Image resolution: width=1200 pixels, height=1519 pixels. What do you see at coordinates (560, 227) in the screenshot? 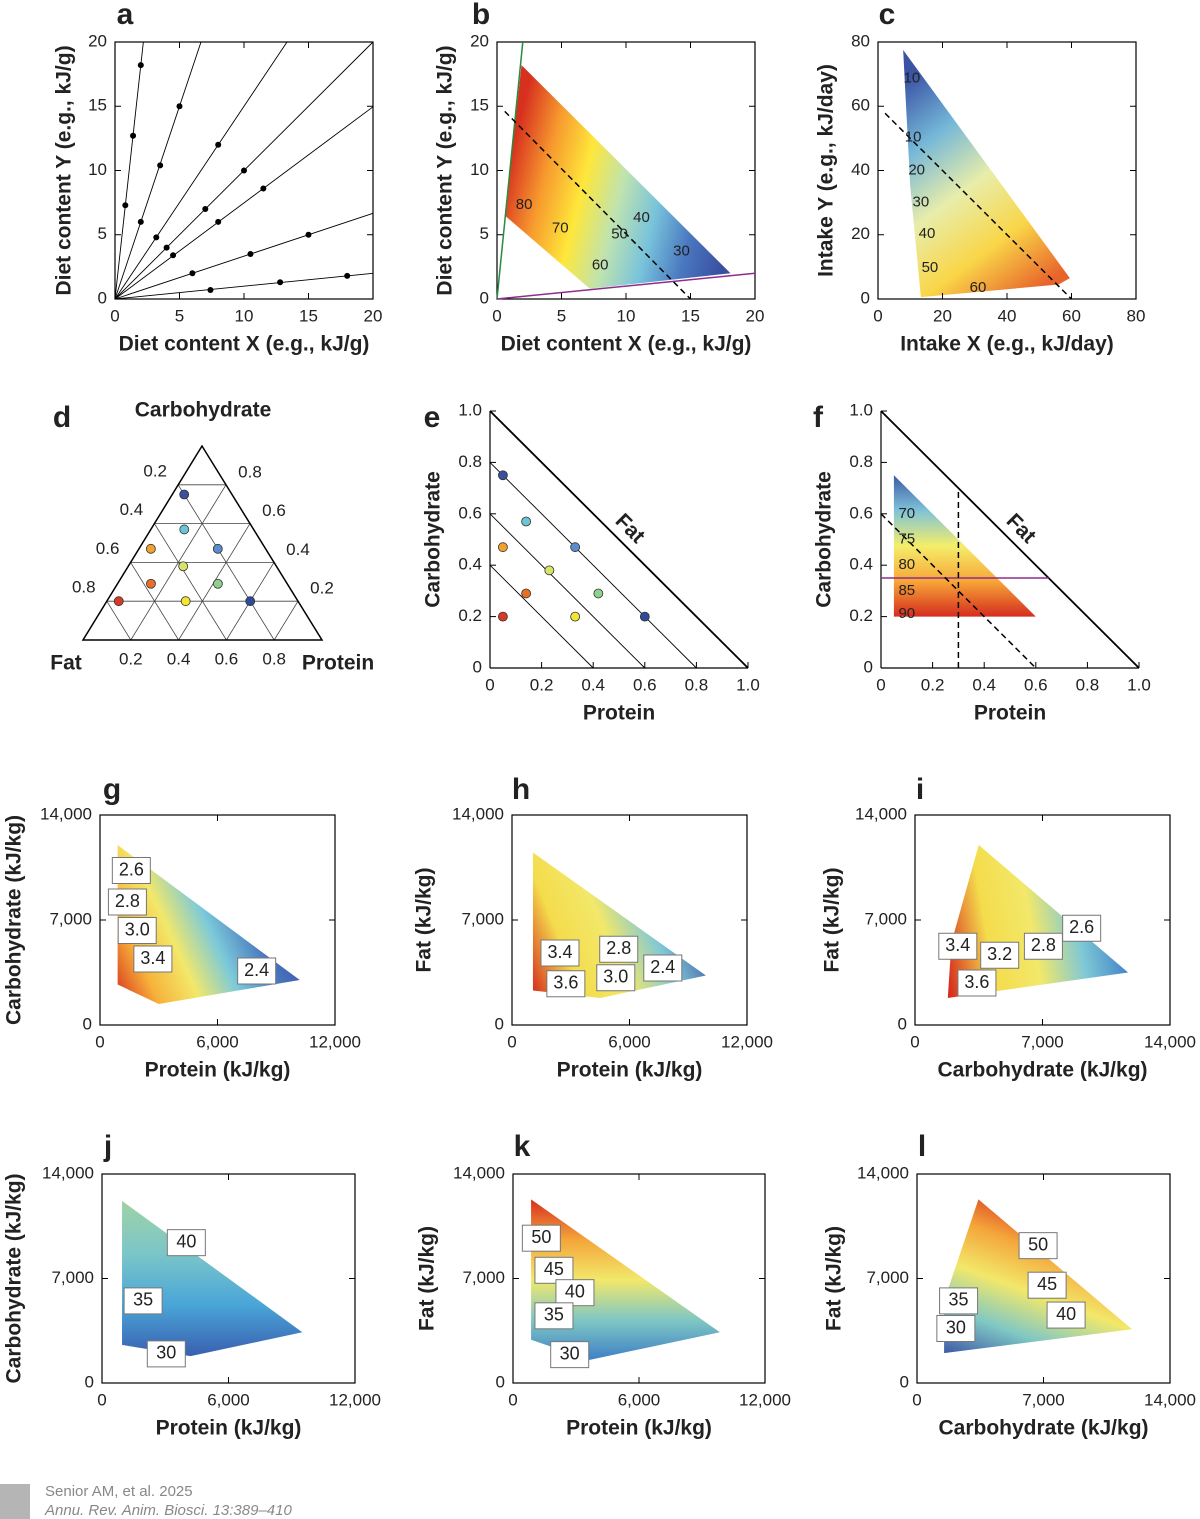
I see `contour-label: 70` at bounding box center [560, 227].